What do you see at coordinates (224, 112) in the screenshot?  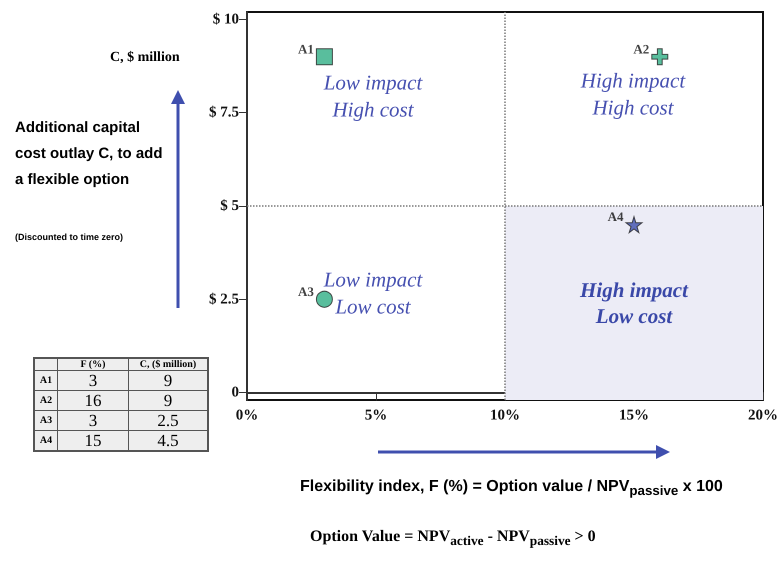 I see `y-tick-label: $ 7.5` at bounding box center [224, 112].